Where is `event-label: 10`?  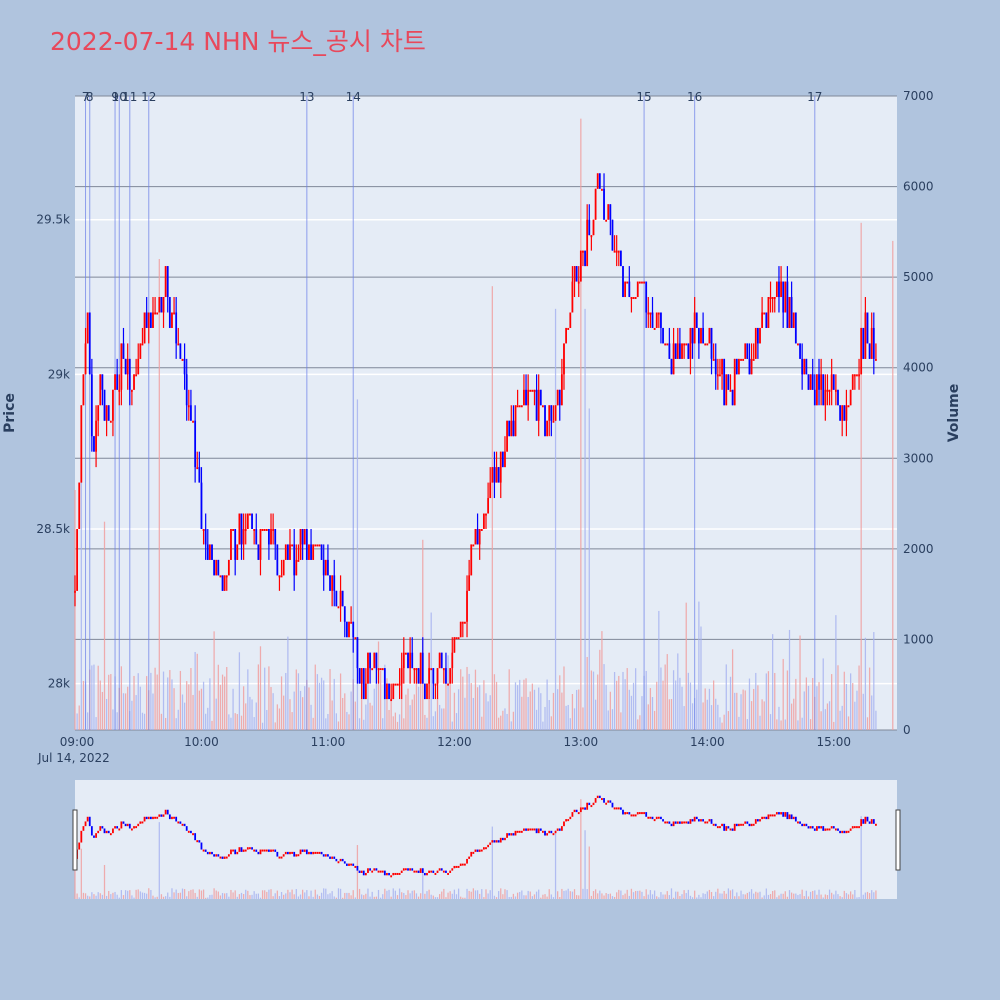 event-label: 10 is located at coordinates (119, 97).